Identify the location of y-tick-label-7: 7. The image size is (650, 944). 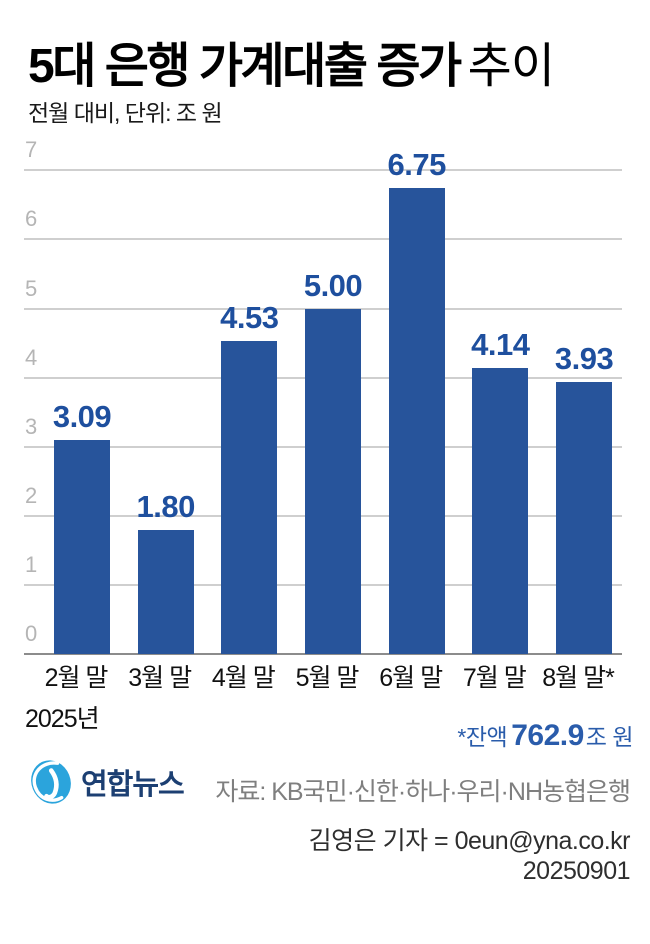
(31, 150).